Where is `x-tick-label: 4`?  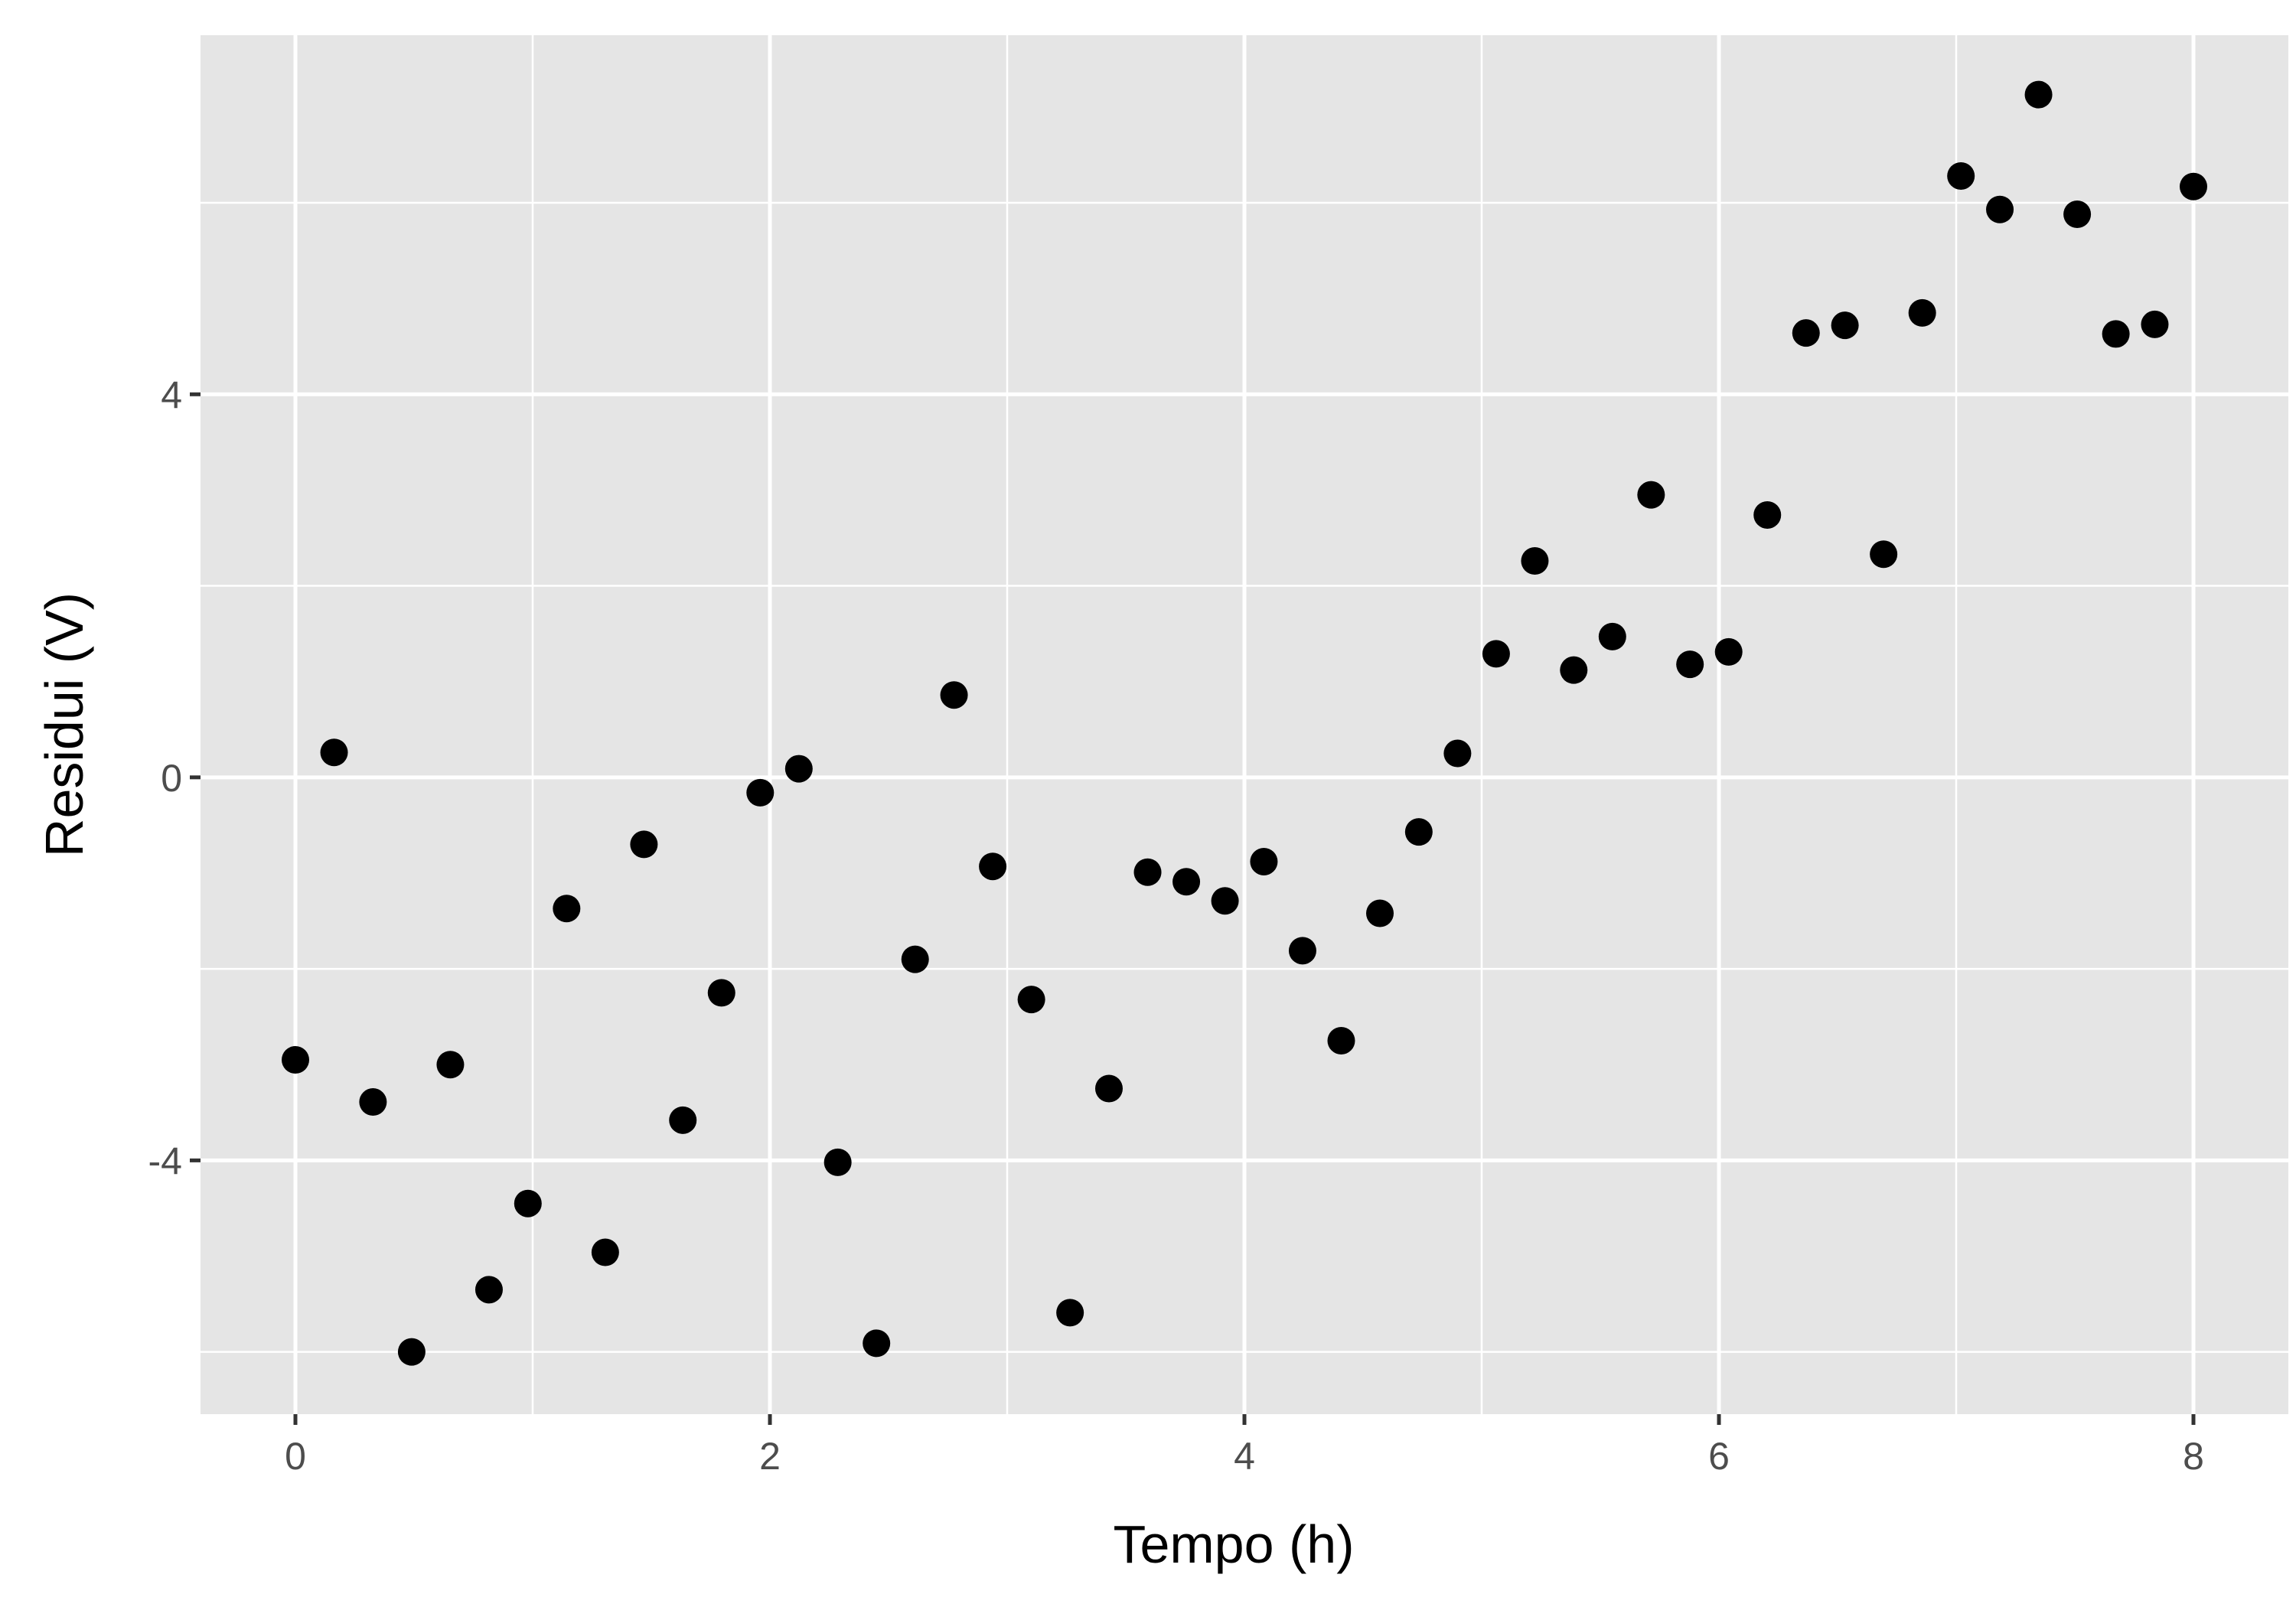
x-tick-label: 4 is located at coordinates (1244, 1456).